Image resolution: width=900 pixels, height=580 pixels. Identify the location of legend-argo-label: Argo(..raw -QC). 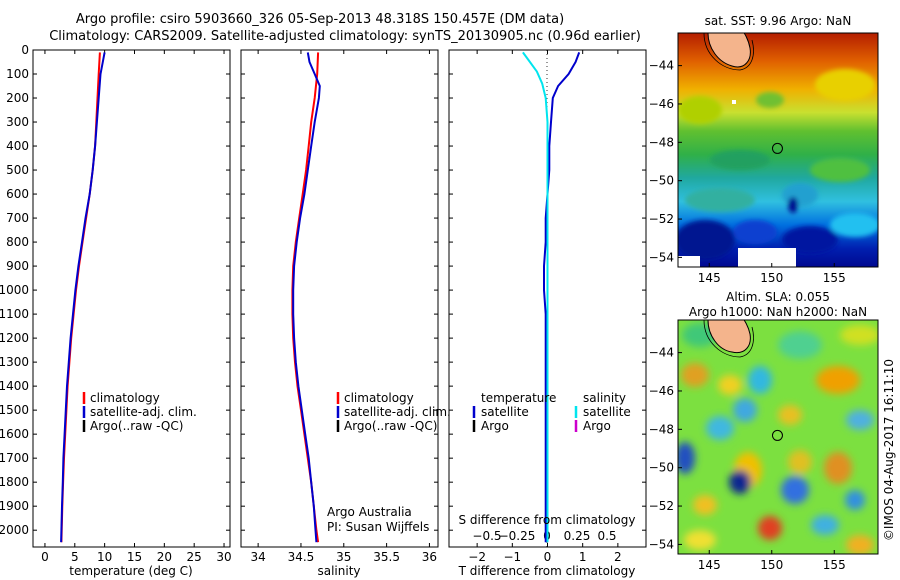
(136, 426).